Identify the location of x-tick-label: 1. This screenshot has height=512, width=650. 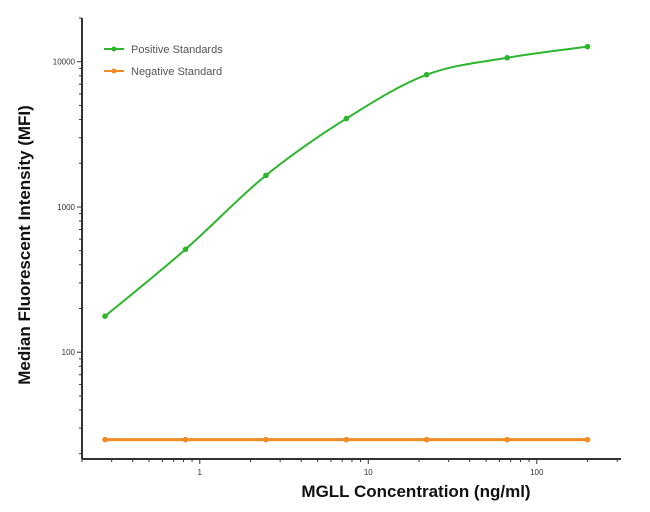
(200, 472).